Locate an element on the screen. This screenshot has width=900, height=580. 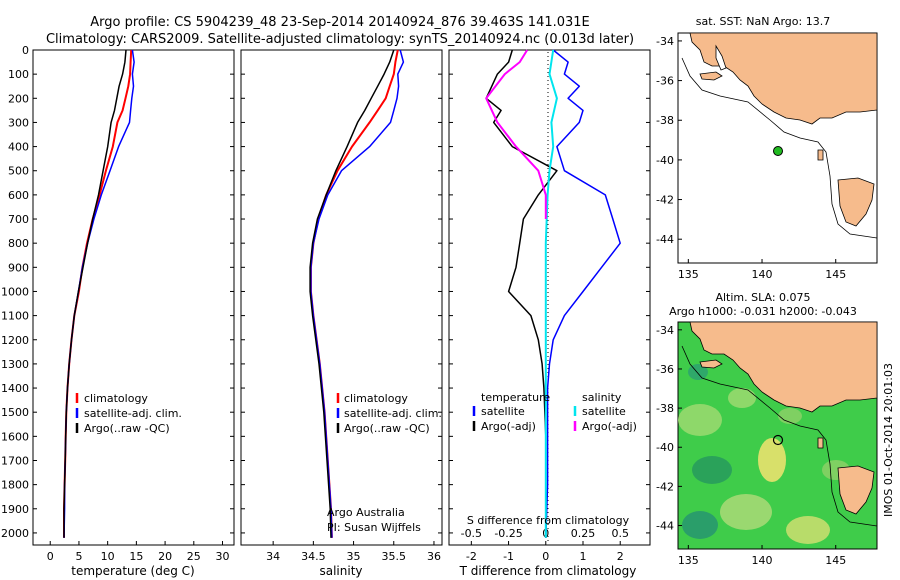
legend-label-t-argo: Argo(-adj) is located at coordinates (508, 426).